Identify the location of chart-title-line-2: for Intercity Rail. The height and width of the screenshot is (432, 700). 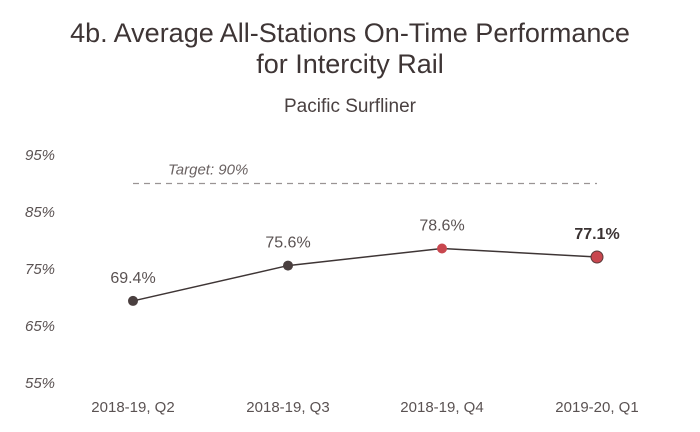
(350, 64).